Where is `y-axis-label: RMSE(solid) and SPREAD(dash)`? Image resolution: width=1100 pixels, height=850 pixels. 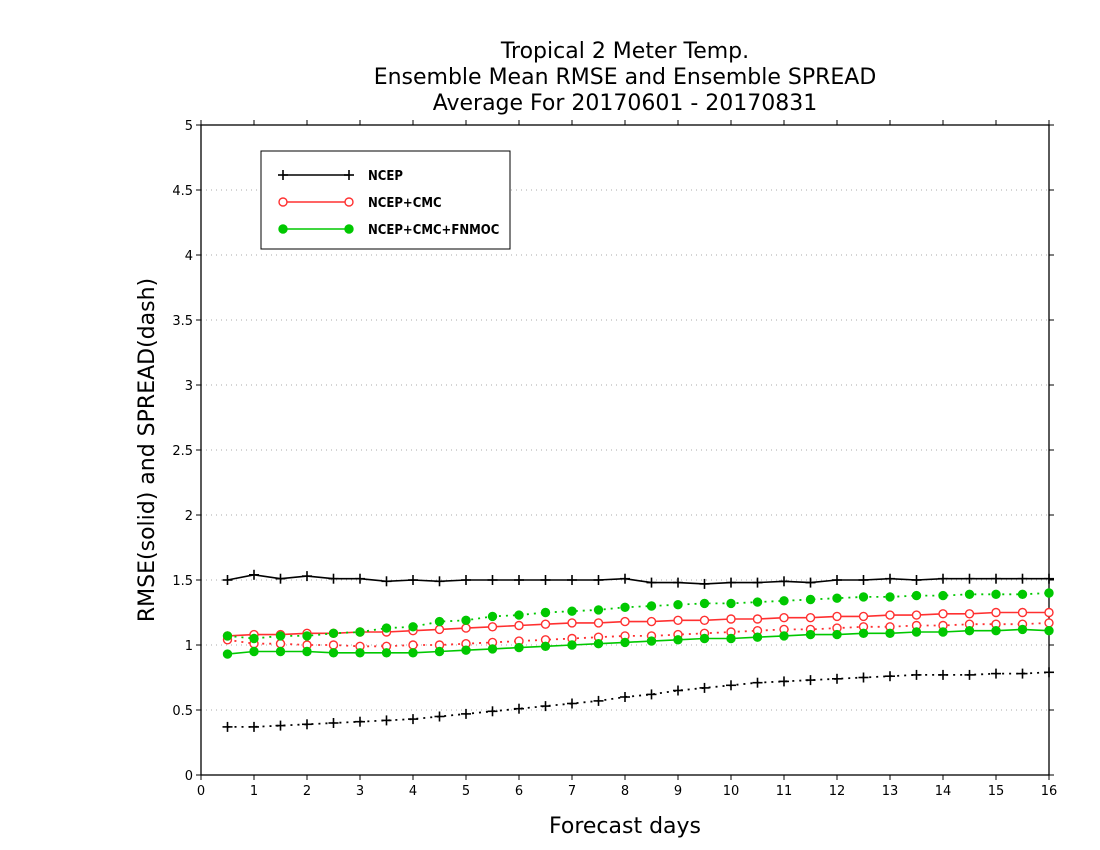 y-axis-label: RMSE(solid) and SPREAD(dash) is located at coordinates (147, 450).